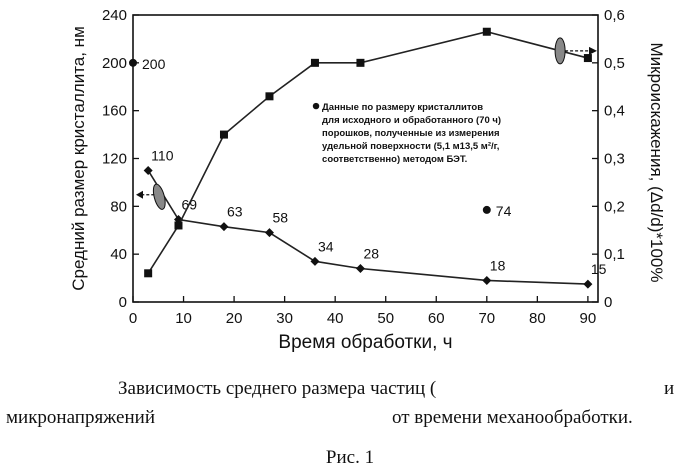 Image resolution: width=699 pixels, height=471 pixels. What do you see at coordinates (608, 302) in the screenshot?
I see `y-right-tick-label: 0` at bounding box center [608, 302].